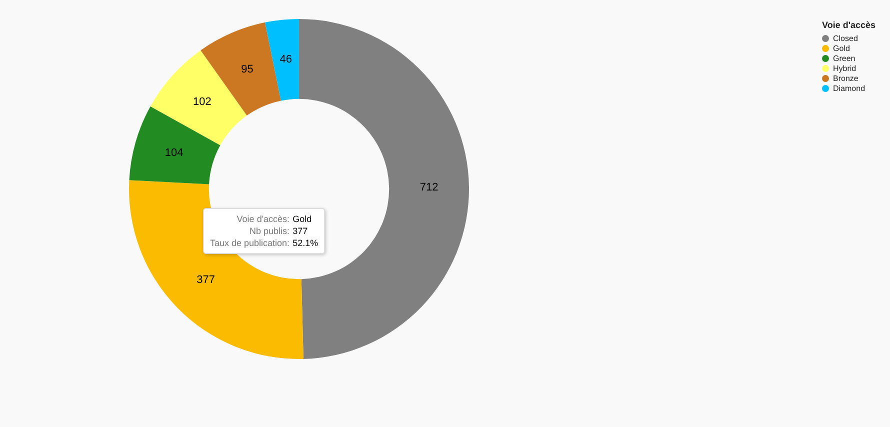 Image resolution: width=890 pixels, height=427 pixels. What do you see at coordinates (845, 78) in the screenshot?
I see `legend-label: Bronze` at bounding box center [845, 78].